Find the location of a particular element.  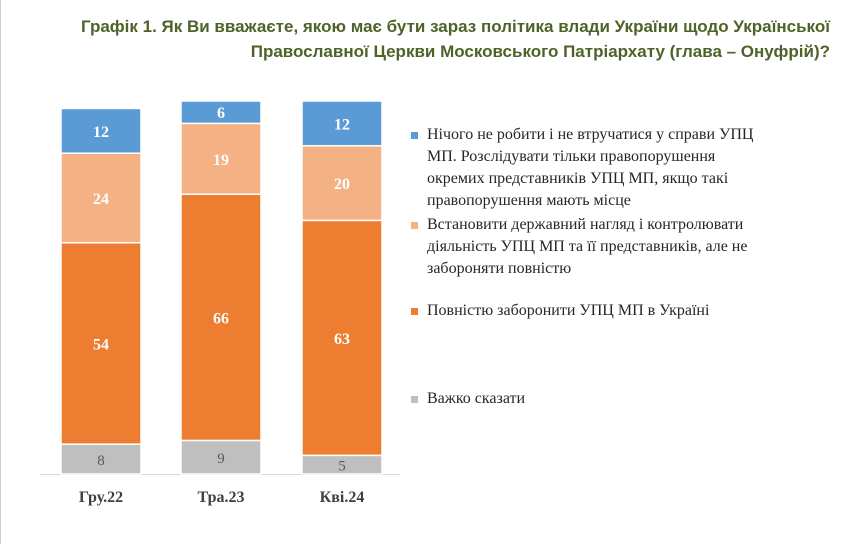

data-label: 24 is located at coordinates (101, 199).